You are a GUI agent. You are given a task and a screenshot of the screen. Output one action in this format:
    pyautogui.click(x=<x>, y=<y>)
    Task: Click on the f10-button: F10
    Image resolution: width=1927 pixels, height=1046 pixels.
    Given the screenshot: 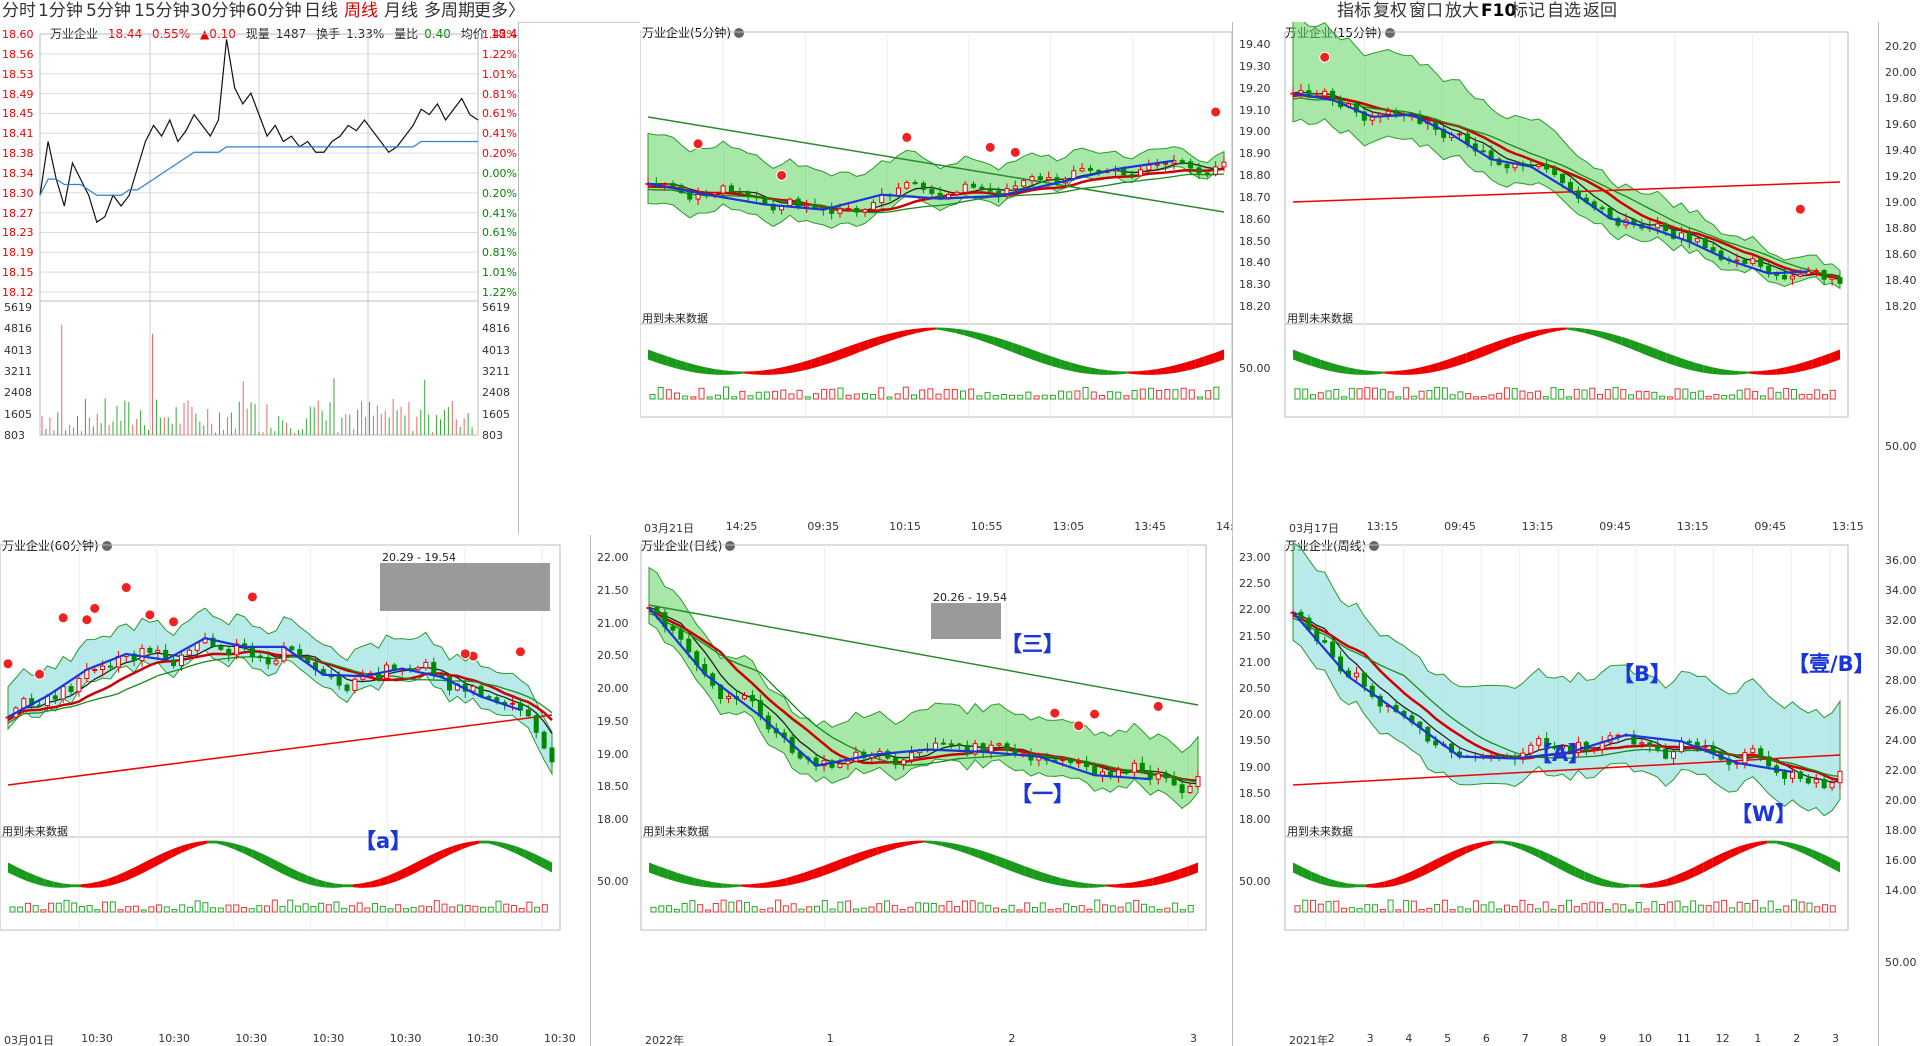 What is the action you would take?
    pyautogui.click(x=1499, y=11)
    